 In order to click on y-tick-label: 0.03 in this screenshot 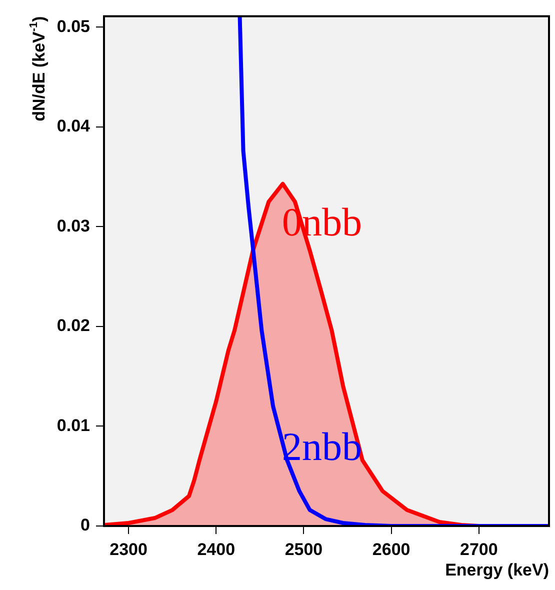, I will do `click(73, 226)`.